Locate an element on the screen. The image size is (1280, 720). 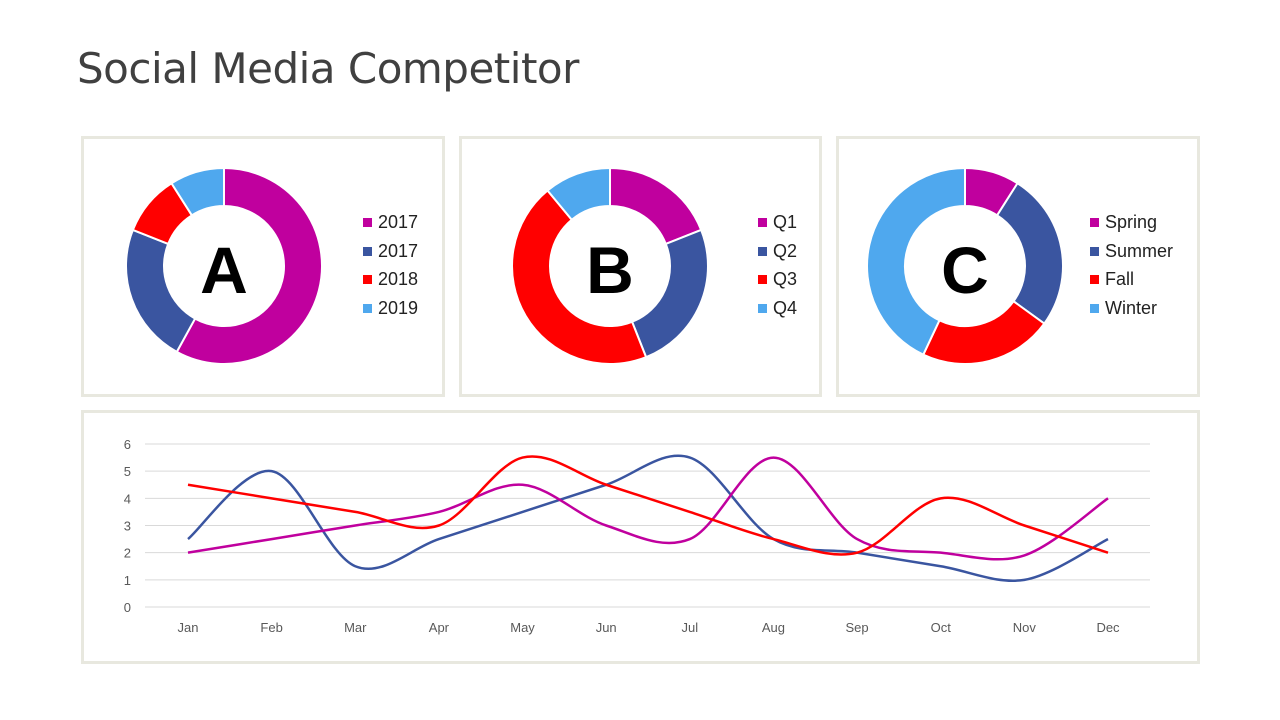
y-tick-label: 0 is located at coordinates (127, 607).